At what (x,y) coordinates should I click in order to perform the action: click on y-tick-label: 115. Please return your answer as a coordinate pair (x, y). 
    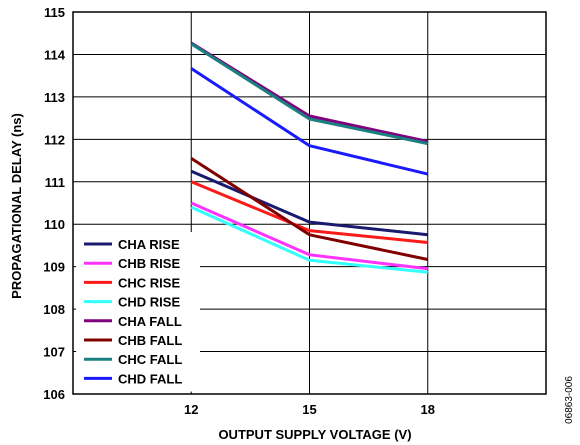
    Looking at the image, I should click on (54, 12).